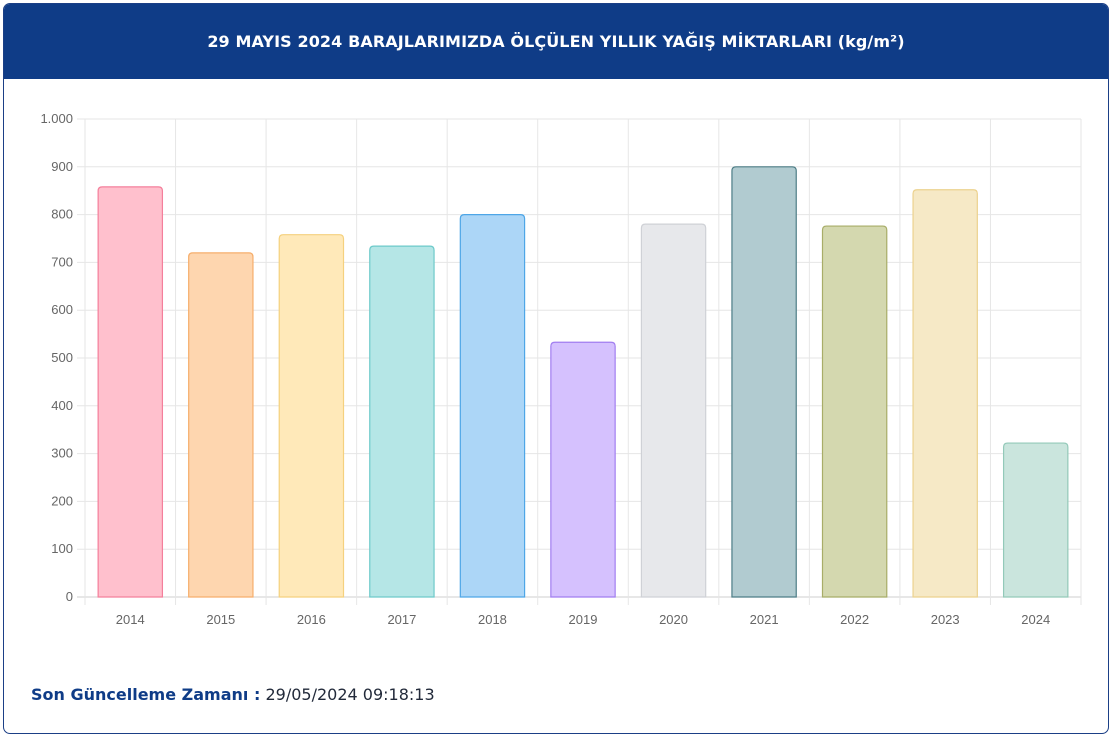 This screenshot has height=738, width=1114. What do you see at coordinates (854, 411) in the screenshot?
I see `bar-2022` at bounding box center [854, 411].